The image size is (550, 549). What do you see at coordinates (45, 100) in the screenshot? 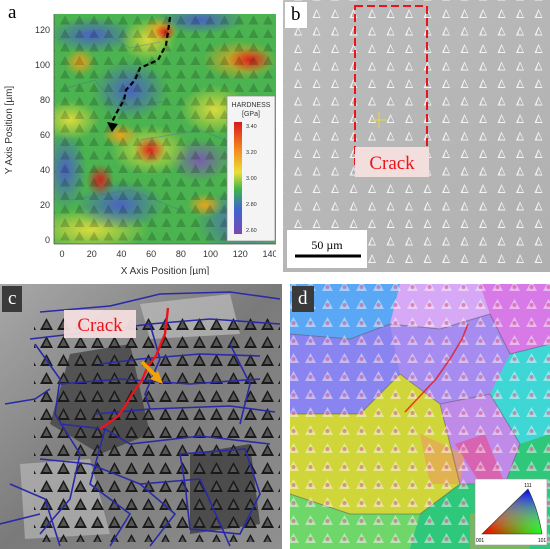
I see `y-tick-label: 80` at bounding box center [45, 100].